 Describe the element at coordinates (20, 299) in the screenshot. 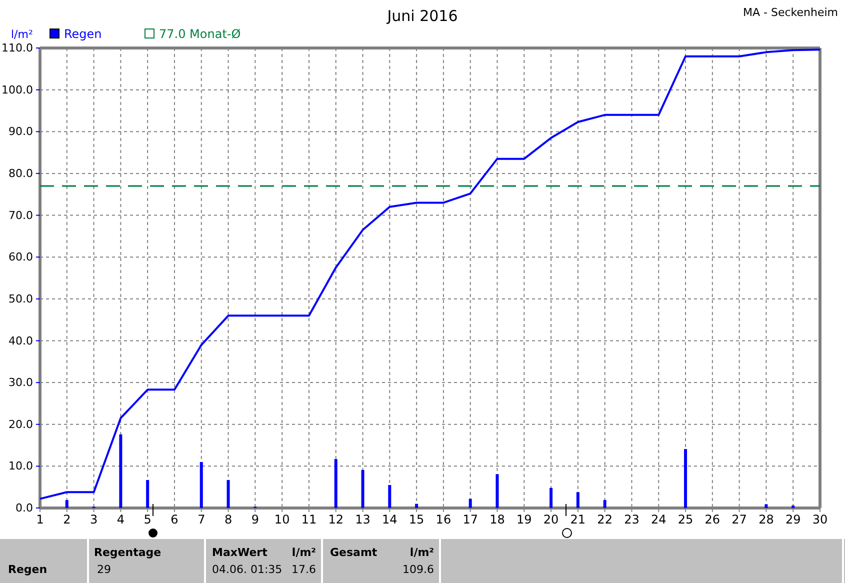

I see `y-tick-label: 50.0` at that location.